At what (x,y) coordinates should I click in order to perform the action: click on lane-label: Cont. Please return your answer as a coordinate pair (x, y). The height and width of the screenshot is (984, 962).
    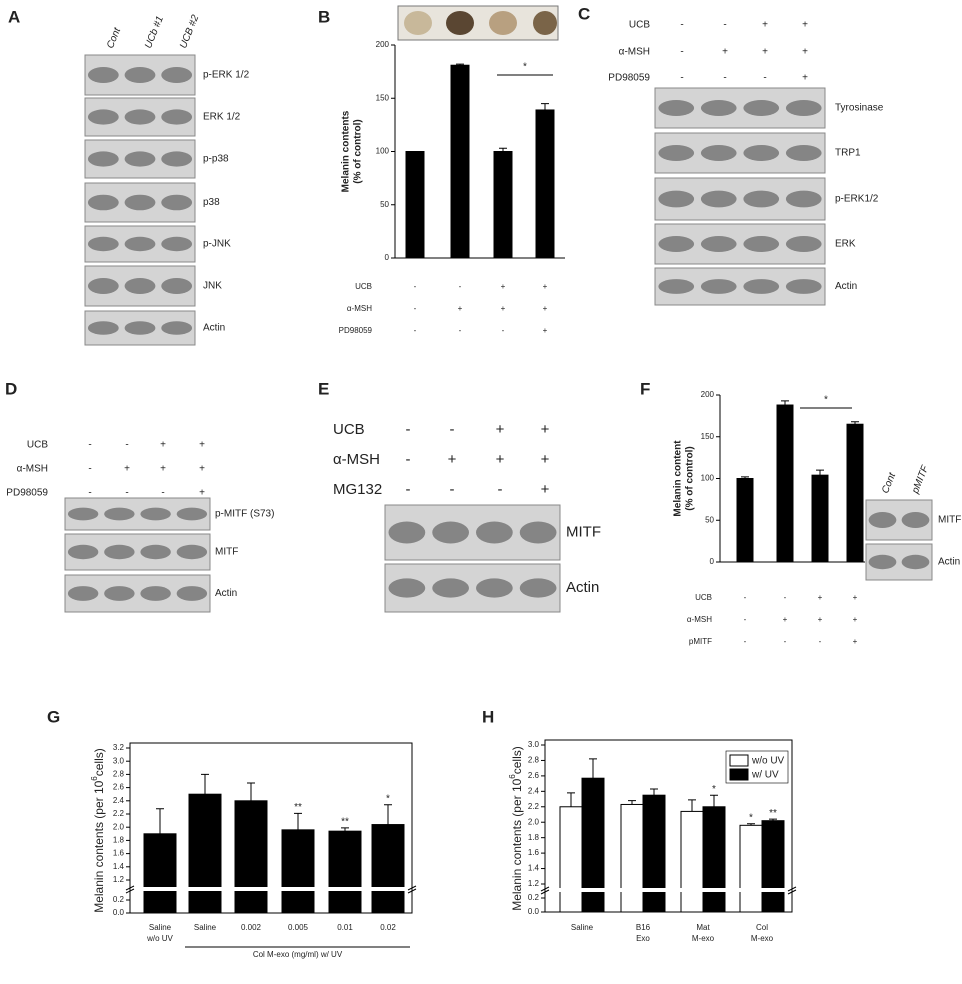
    Looking at the image, I should click on (889, 482).